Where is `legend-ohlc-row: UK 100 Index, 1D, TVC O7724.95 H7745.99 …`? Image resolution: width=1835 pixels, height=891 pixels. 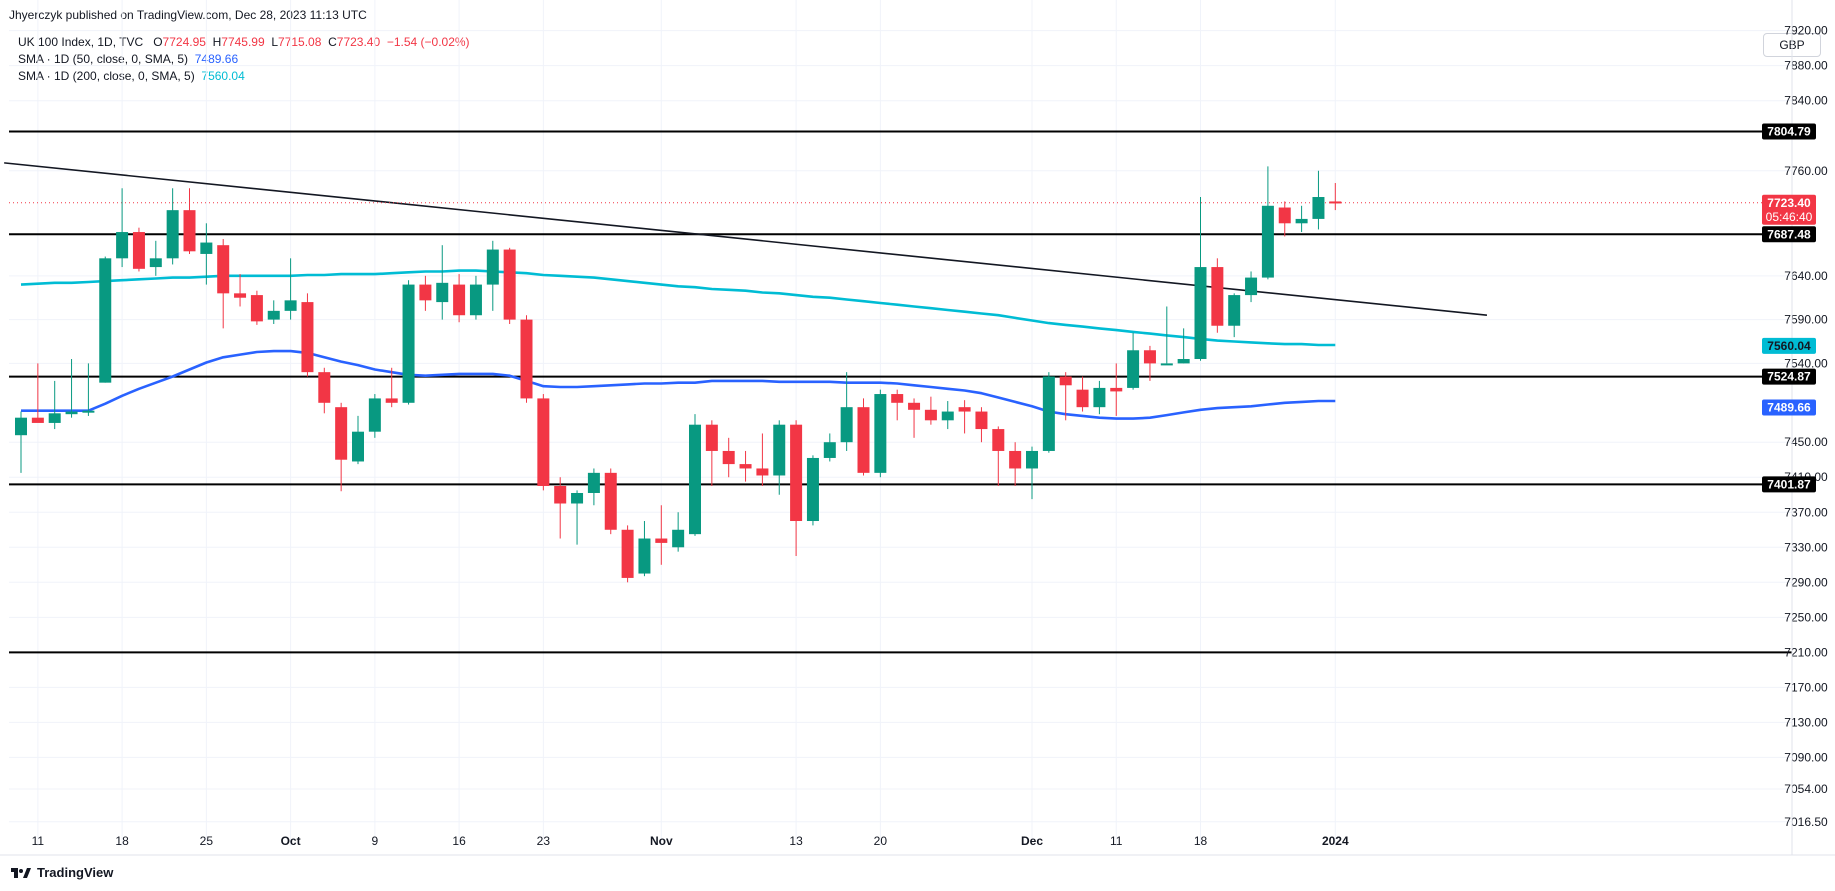
legend-ohlc-row: UK 100 Index, 1D, TVC O7724.95 H7745.99 … is located at coordinates (244, 42).